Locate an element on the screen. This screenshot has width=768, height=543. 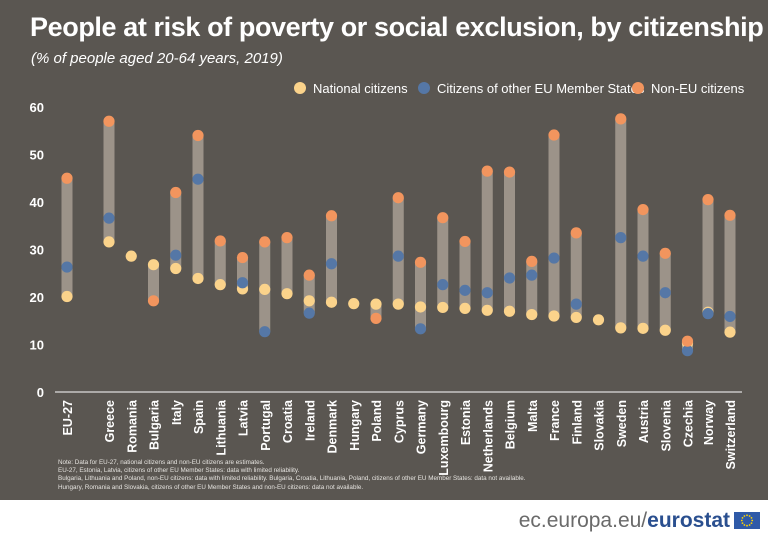
x-tick-label: Greece is located at coordinates (110, 421).